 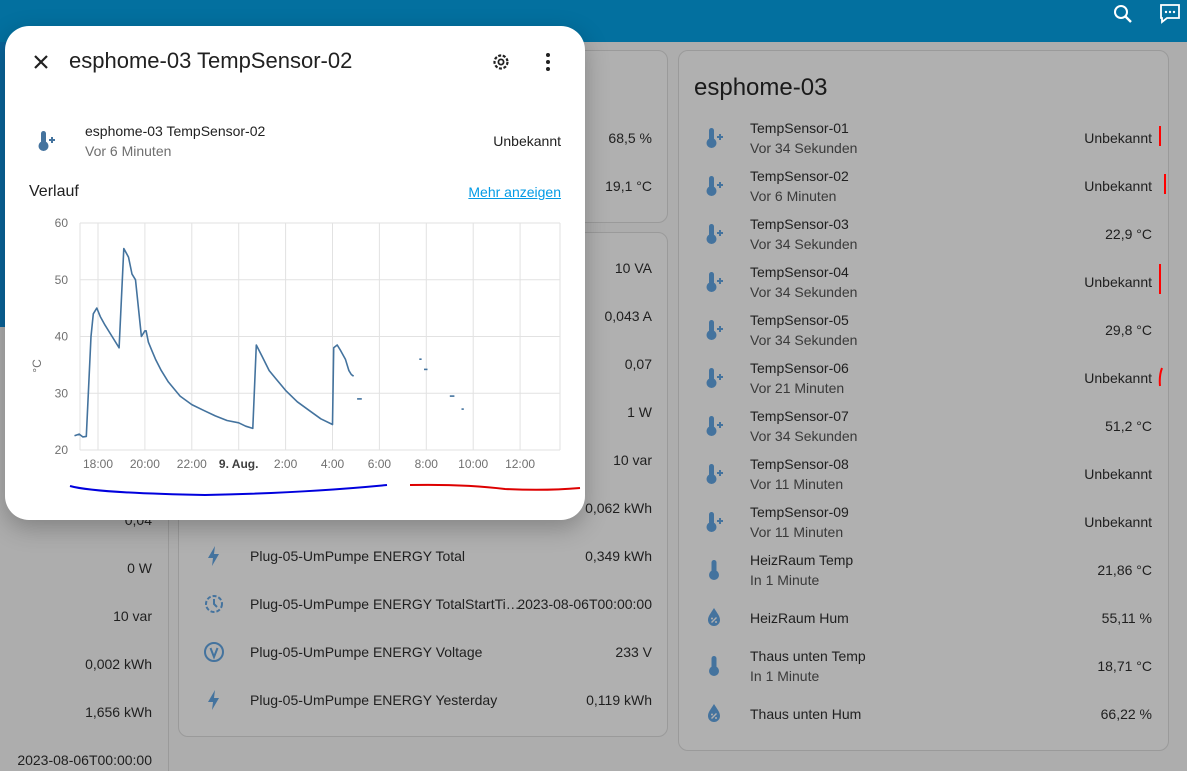 What do you see at coordinates (62, 450) in the screenshot?
I see `y-tick-label: 20` at bounding box center [62, 450].